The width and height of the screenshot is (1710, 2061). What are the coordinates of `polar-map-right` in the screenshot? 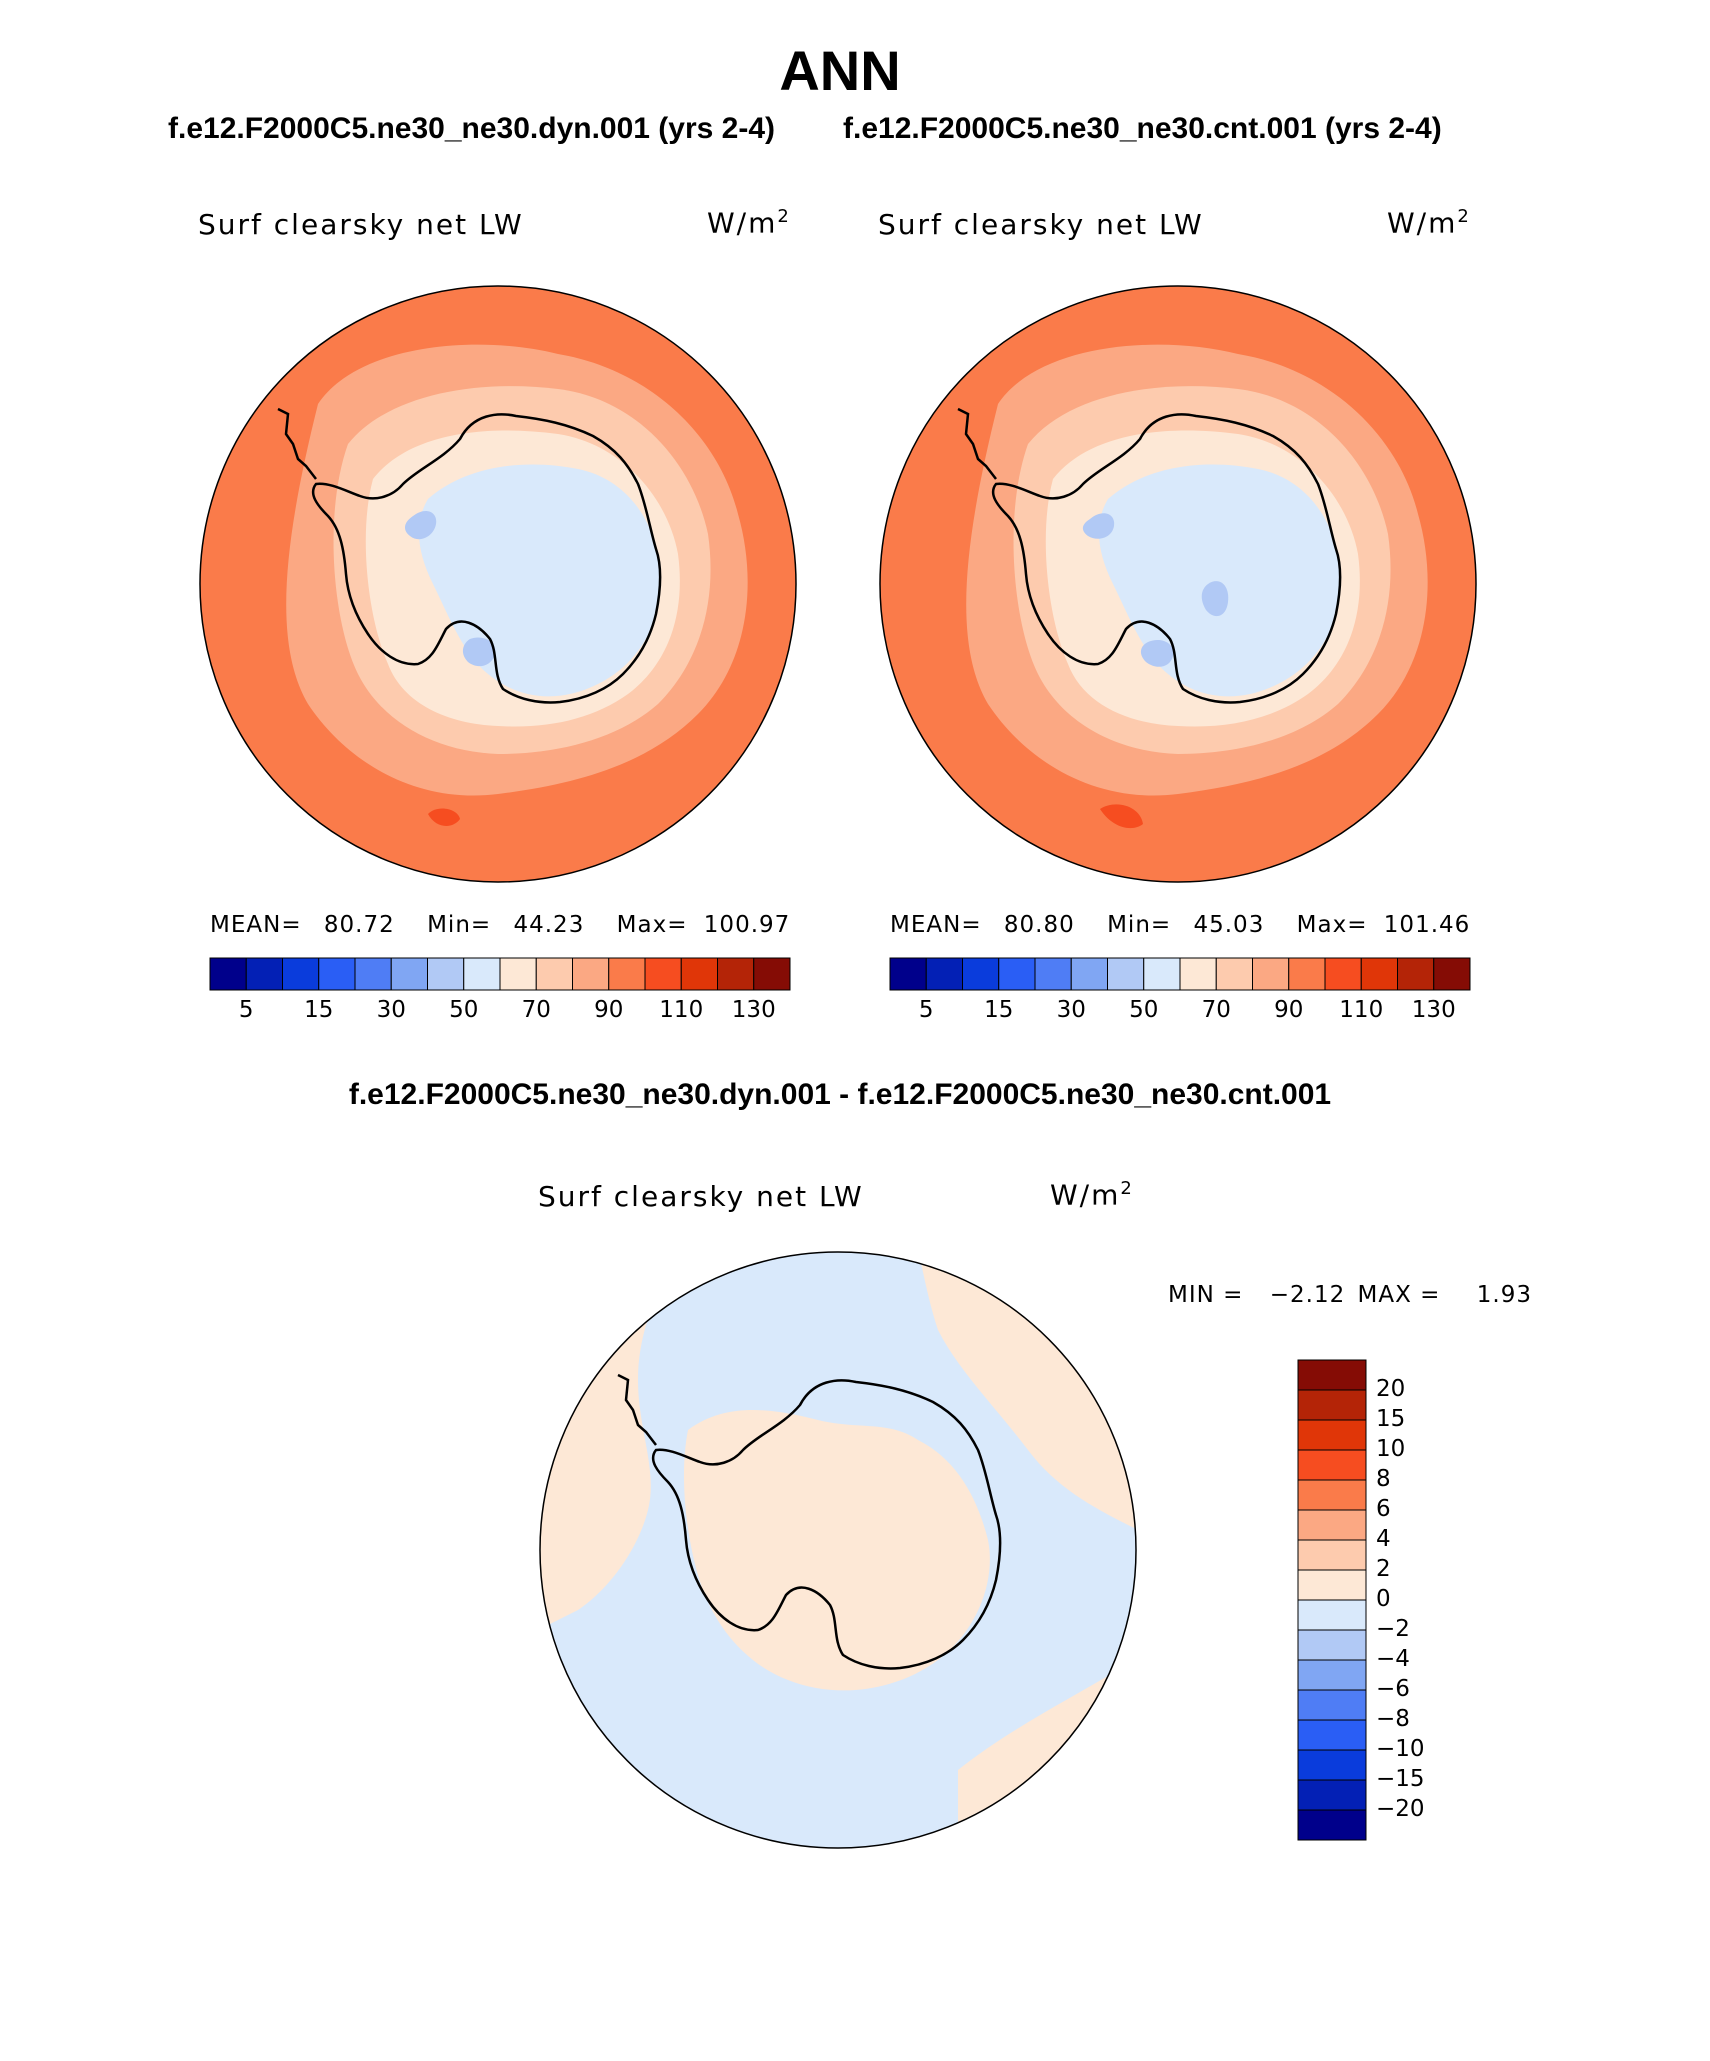 It's located at (1178, 584).